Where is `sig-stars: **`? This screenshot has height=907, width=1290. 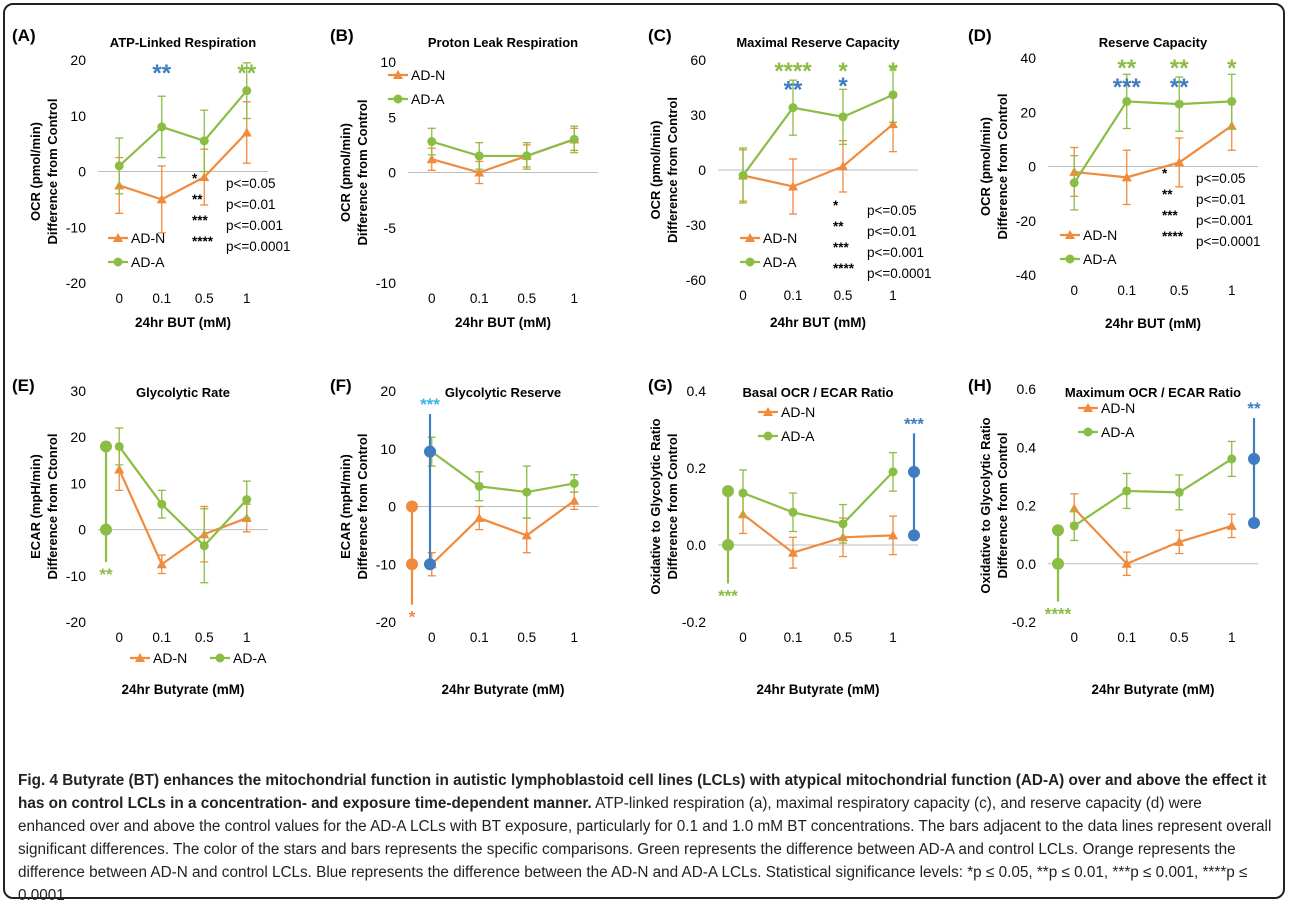
sig-stars: ** is located at coordinates (838, 226).